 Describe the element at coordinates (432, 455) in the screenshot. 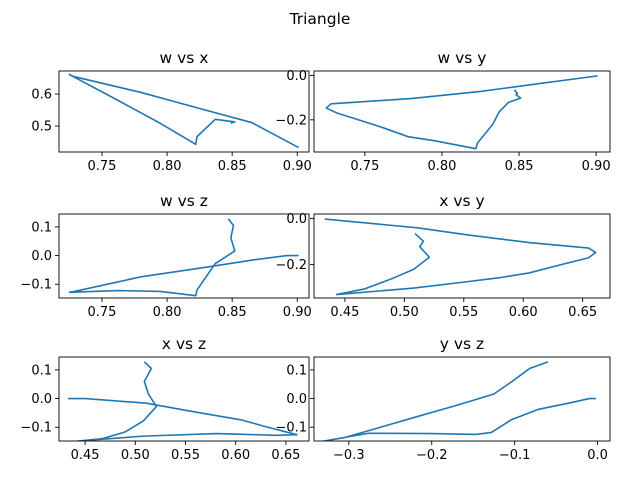

I see `x-tick-label: −0.2` at that location.